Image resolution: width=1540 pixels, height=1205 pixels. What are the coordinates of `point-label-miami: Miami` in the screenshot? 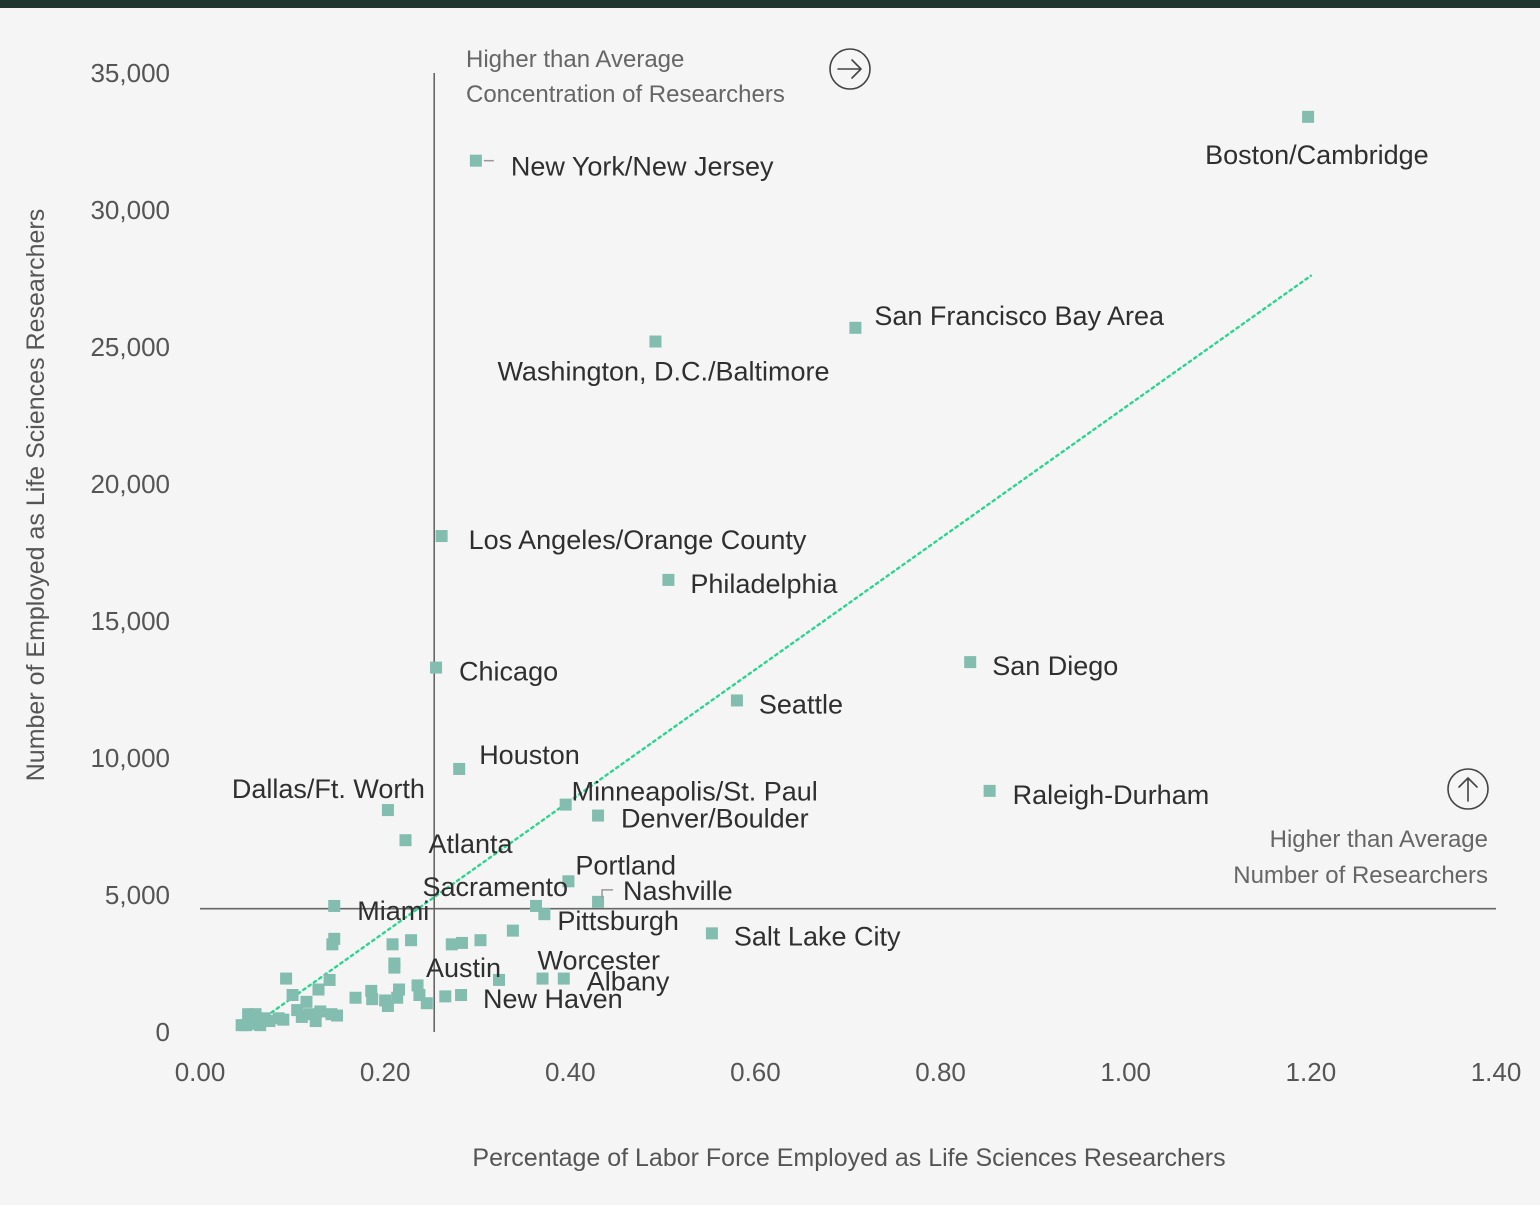 It's located at (393, 911).